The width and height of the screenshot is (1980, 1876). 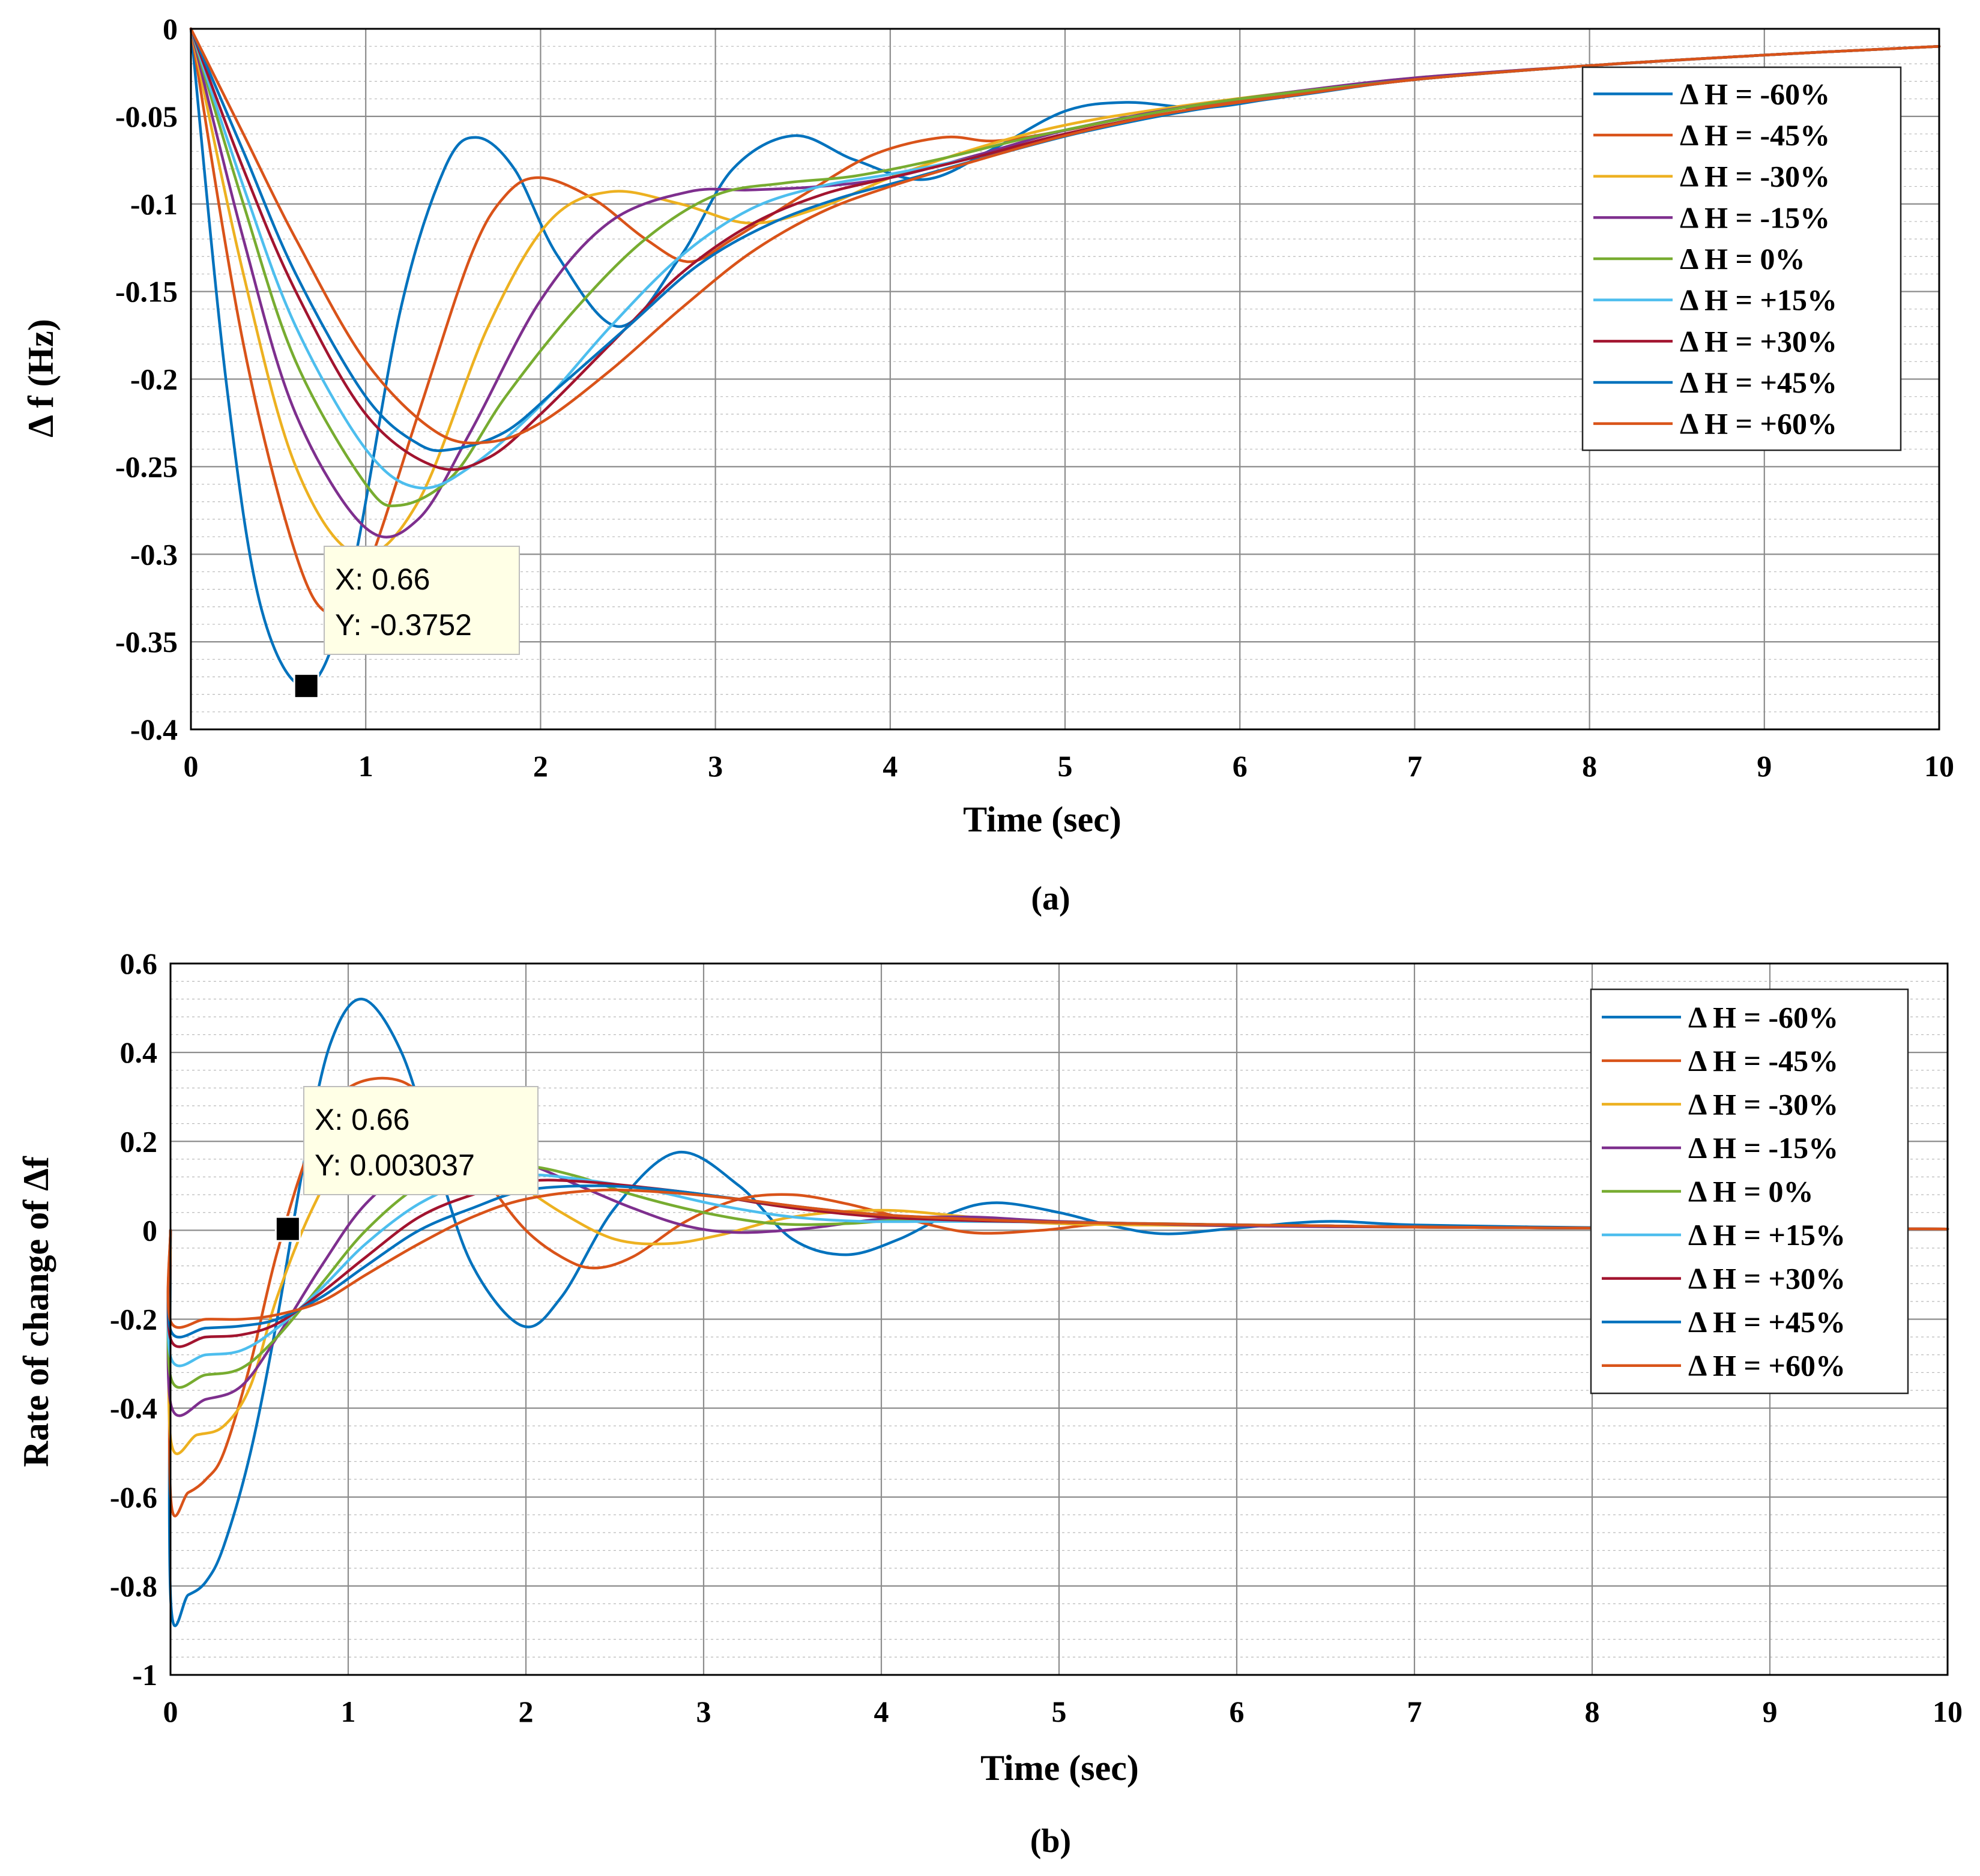 I want to click on y-tick-label: -0.6, so click(x=133, y=1497).